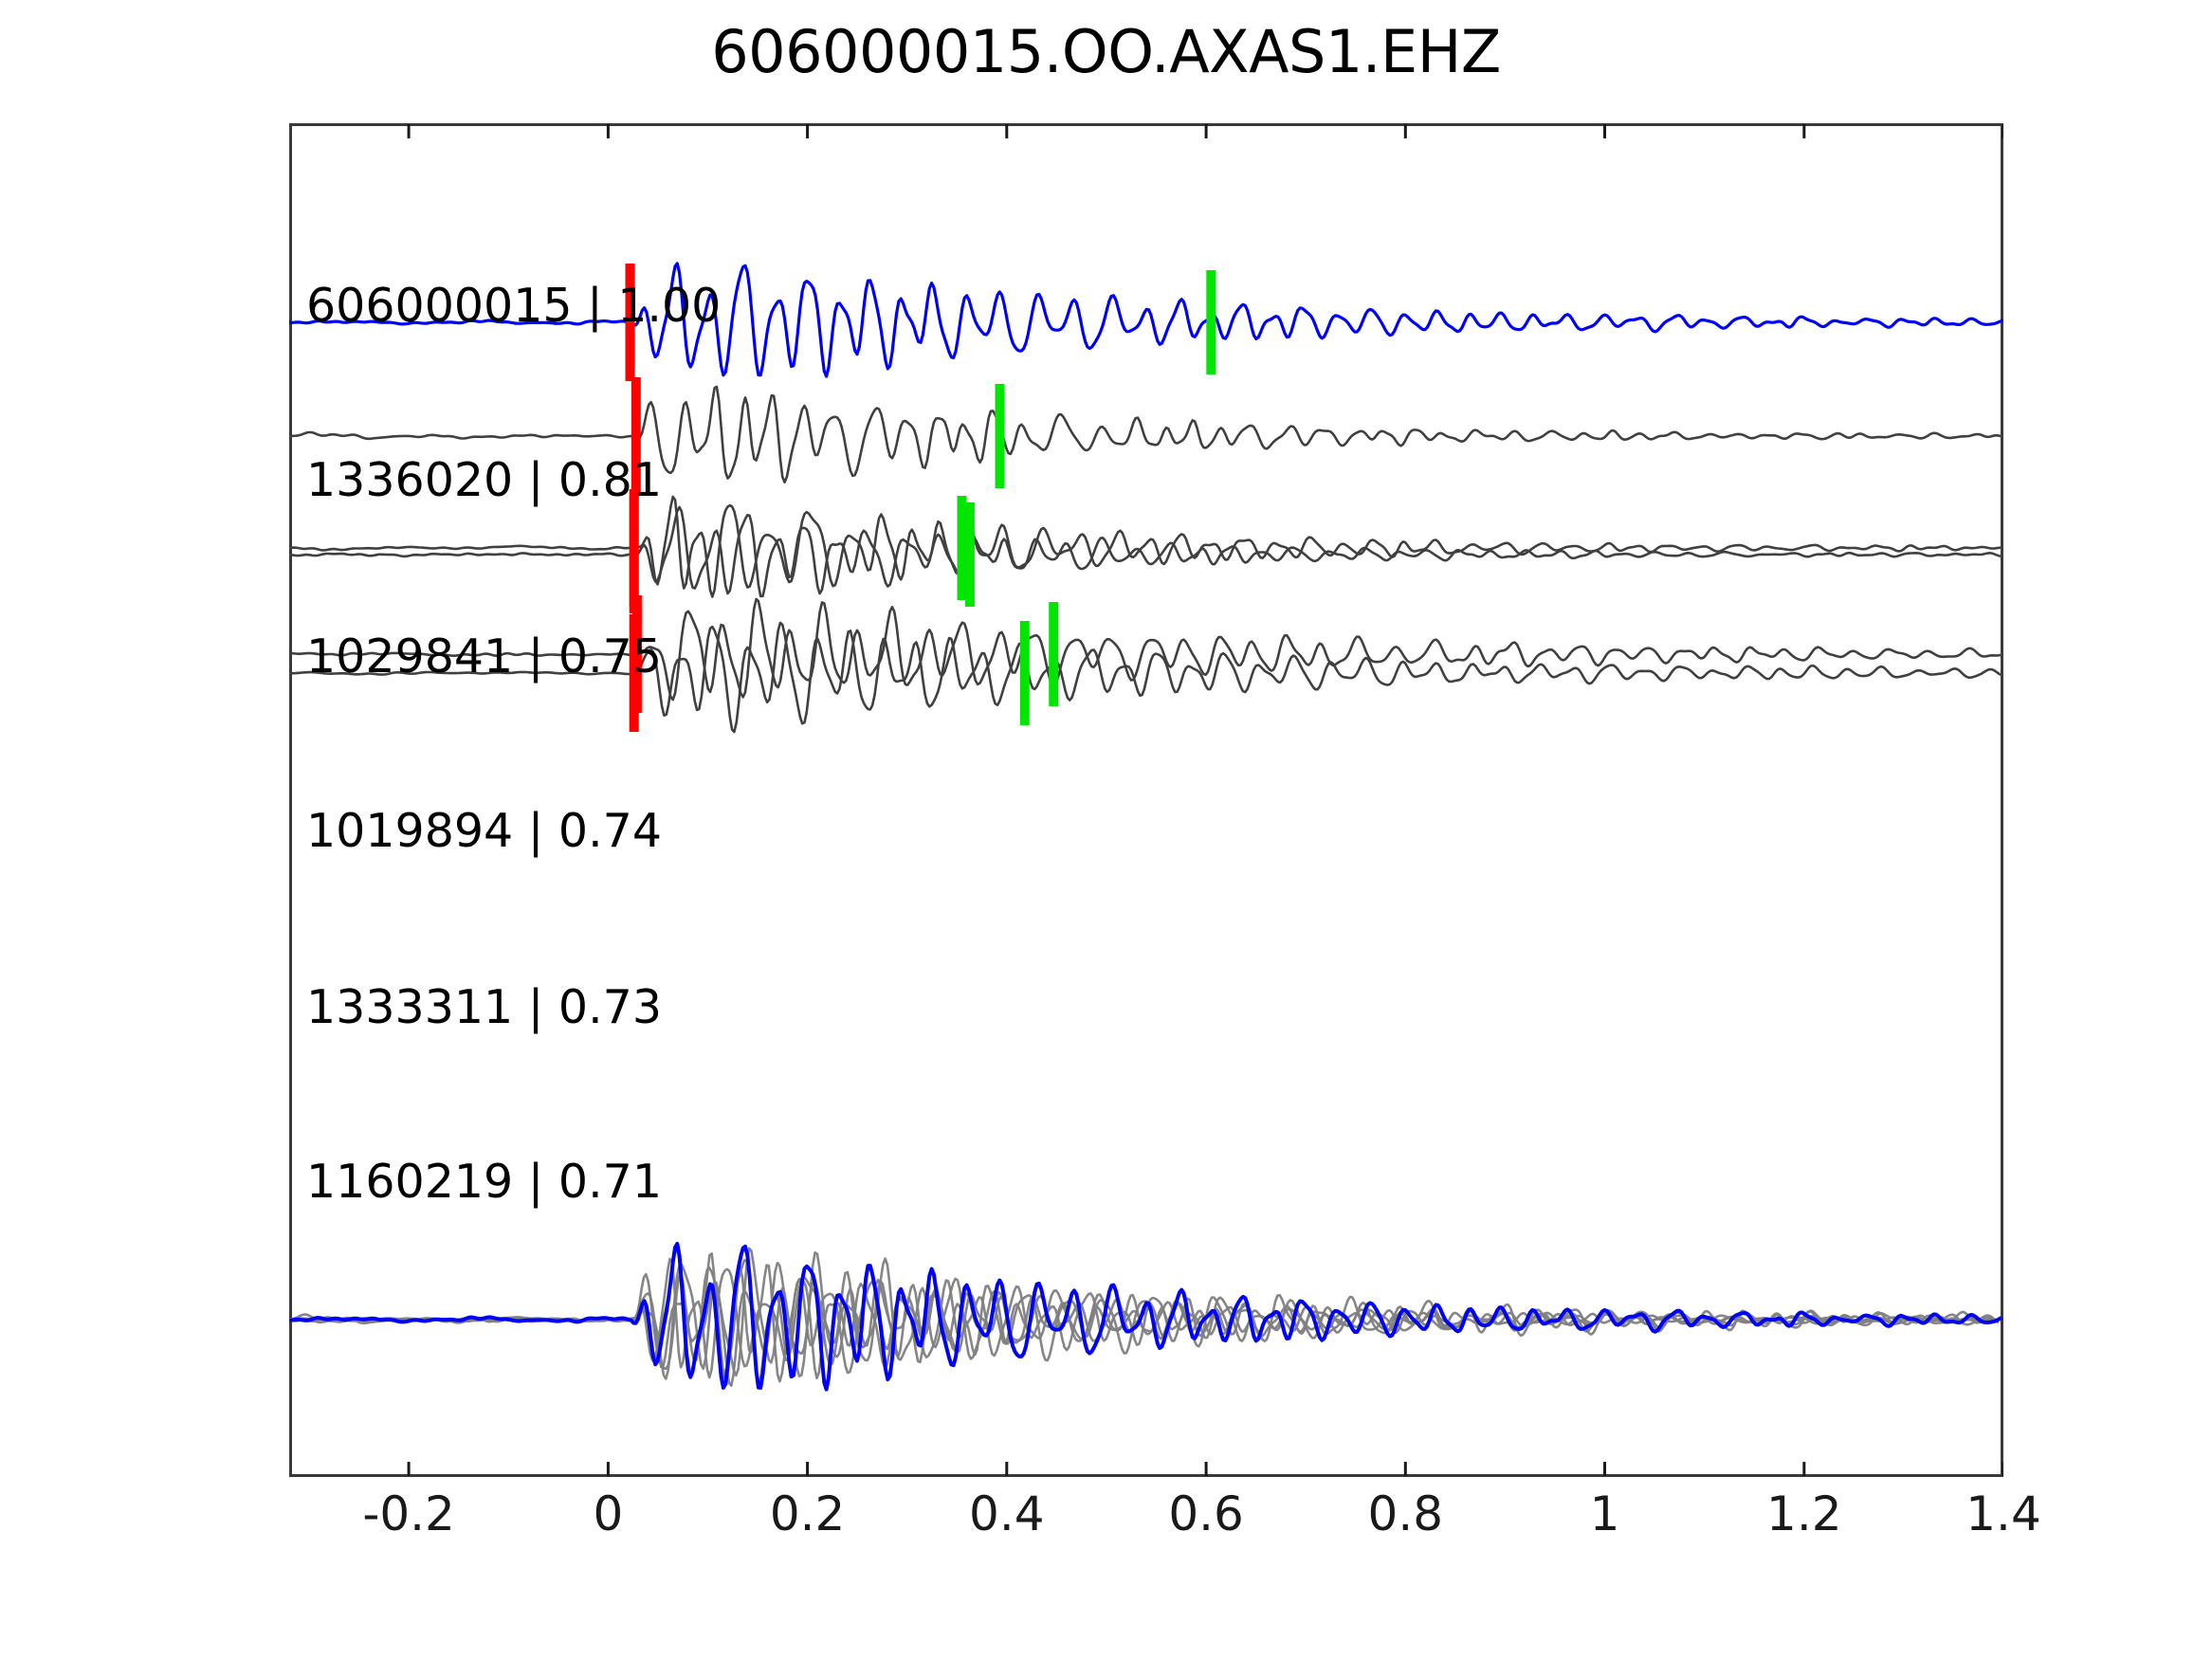  Describe the element at coordinates (484, 1007) in the screenshot. I see `trace-label-1333311: 1333311 | 0.73` at that location.